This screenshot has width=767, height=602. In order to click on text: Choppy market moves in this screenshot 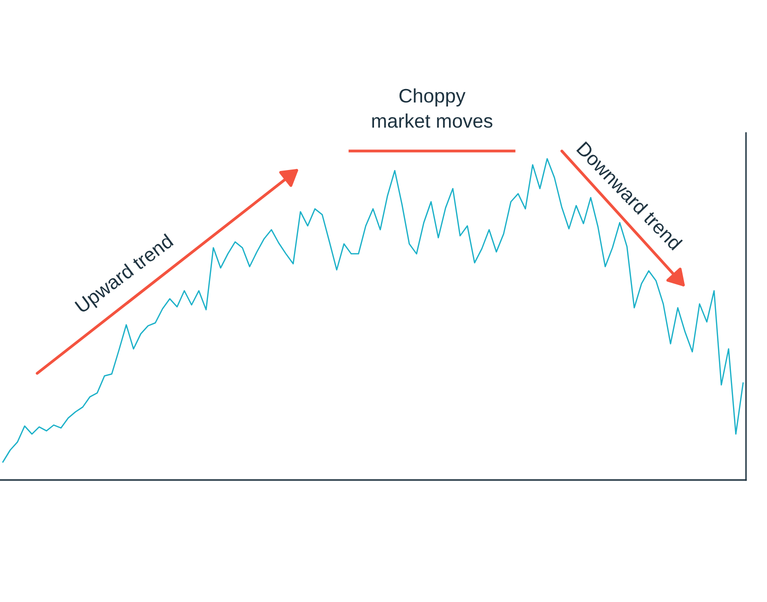, I will do `click(432, 108)`.